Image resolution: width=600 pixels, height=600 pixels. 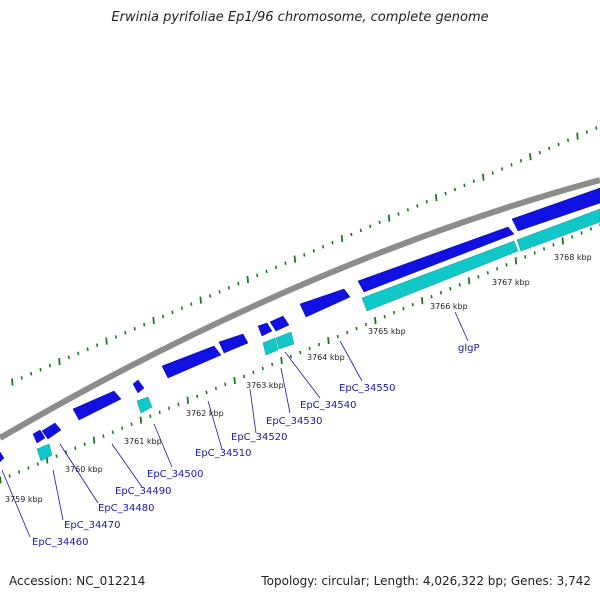 I want to click on gene-label-epc-34510: EpC_34510, so click(x=223, y=453).